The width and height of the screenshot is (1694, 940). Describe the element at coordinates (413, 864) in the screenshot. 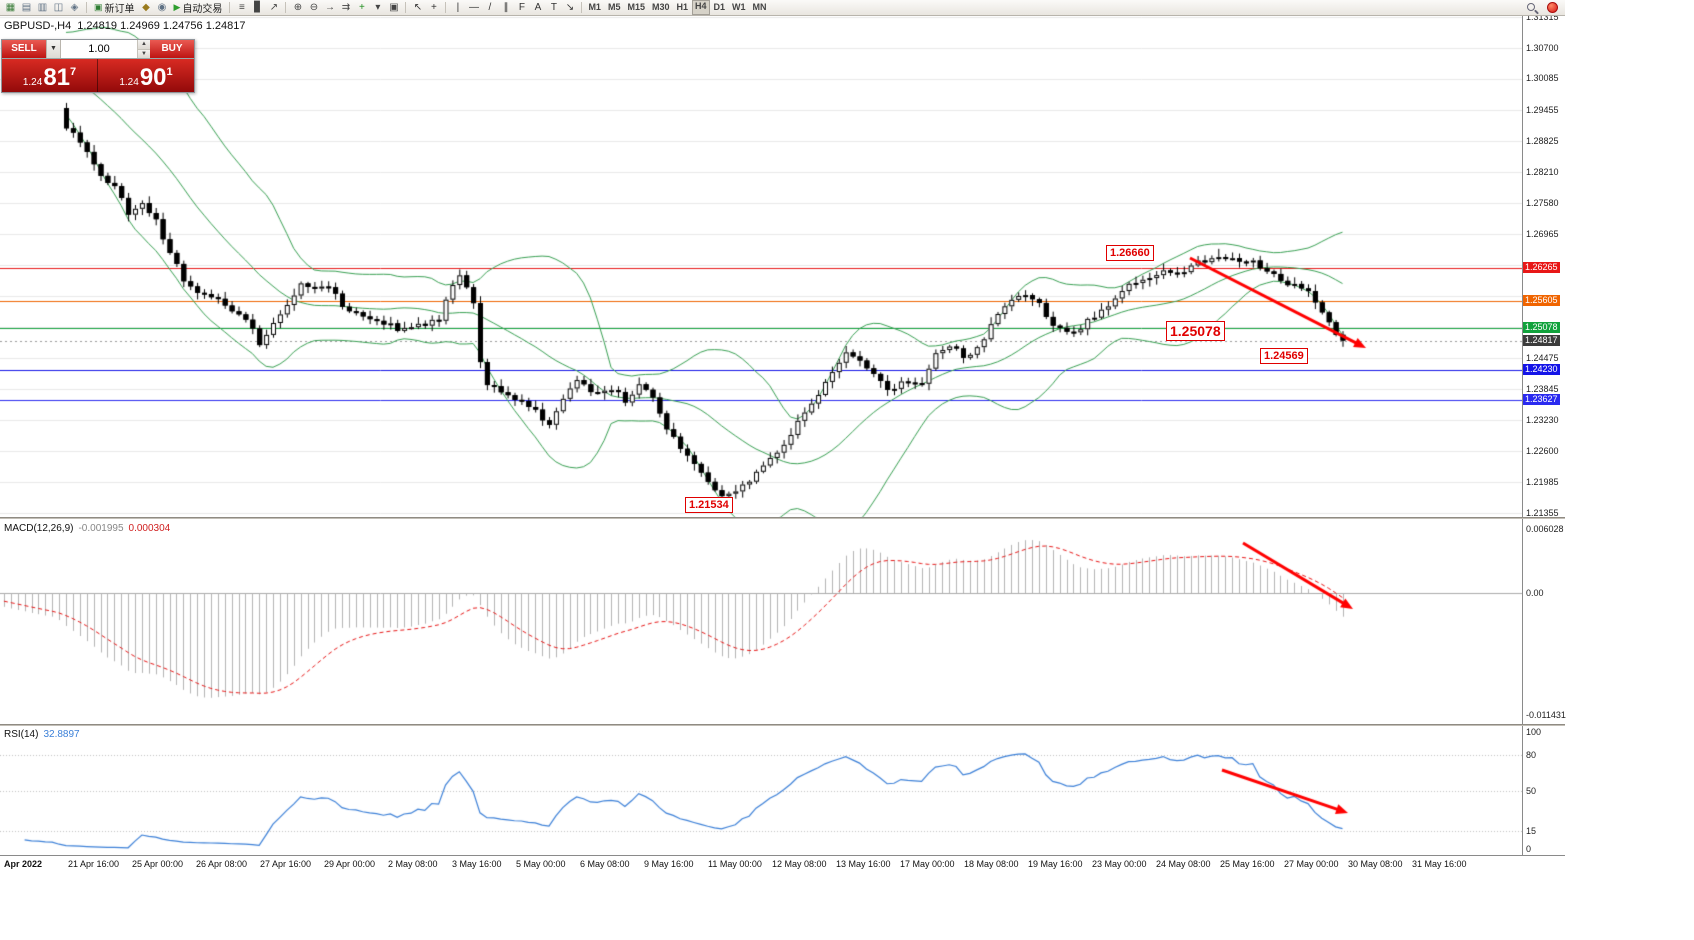

I see `time-axis-label: 2 May 08:00` at that location.